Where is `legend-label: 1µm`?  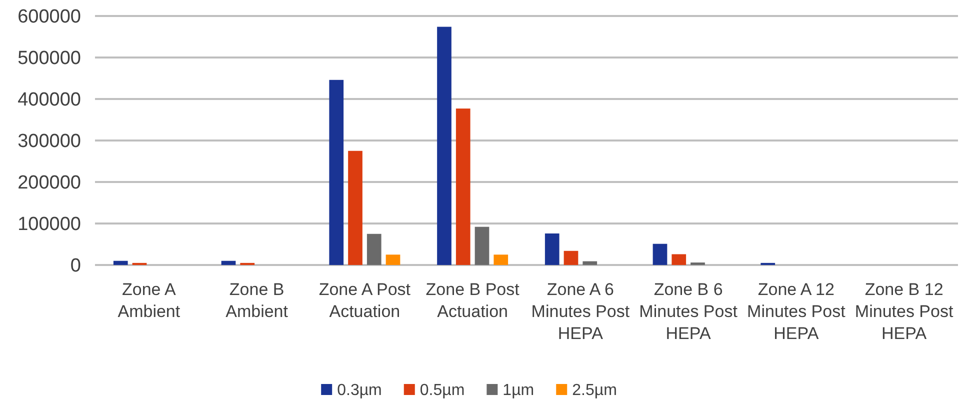 legend-label: 1µm is located at coordinates (518, 390).